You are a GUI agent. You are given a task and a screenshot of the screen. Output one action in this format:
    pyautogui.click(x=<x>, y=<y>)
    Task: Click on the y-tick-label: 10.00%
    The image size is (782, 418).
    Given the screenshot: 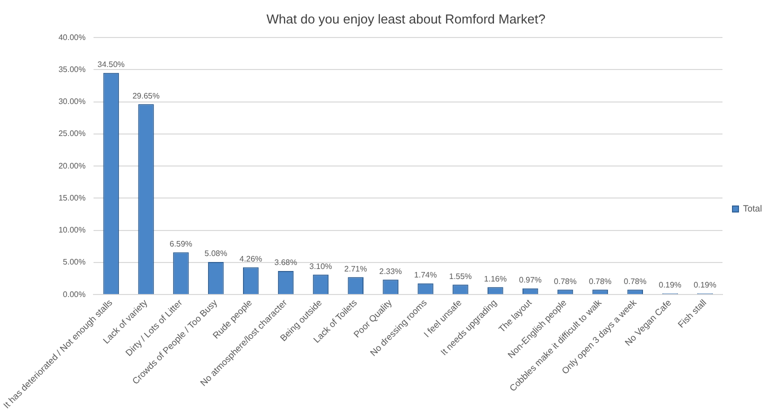 What is the action you would take?
    pyautogui.click(x=72, y=230)
    